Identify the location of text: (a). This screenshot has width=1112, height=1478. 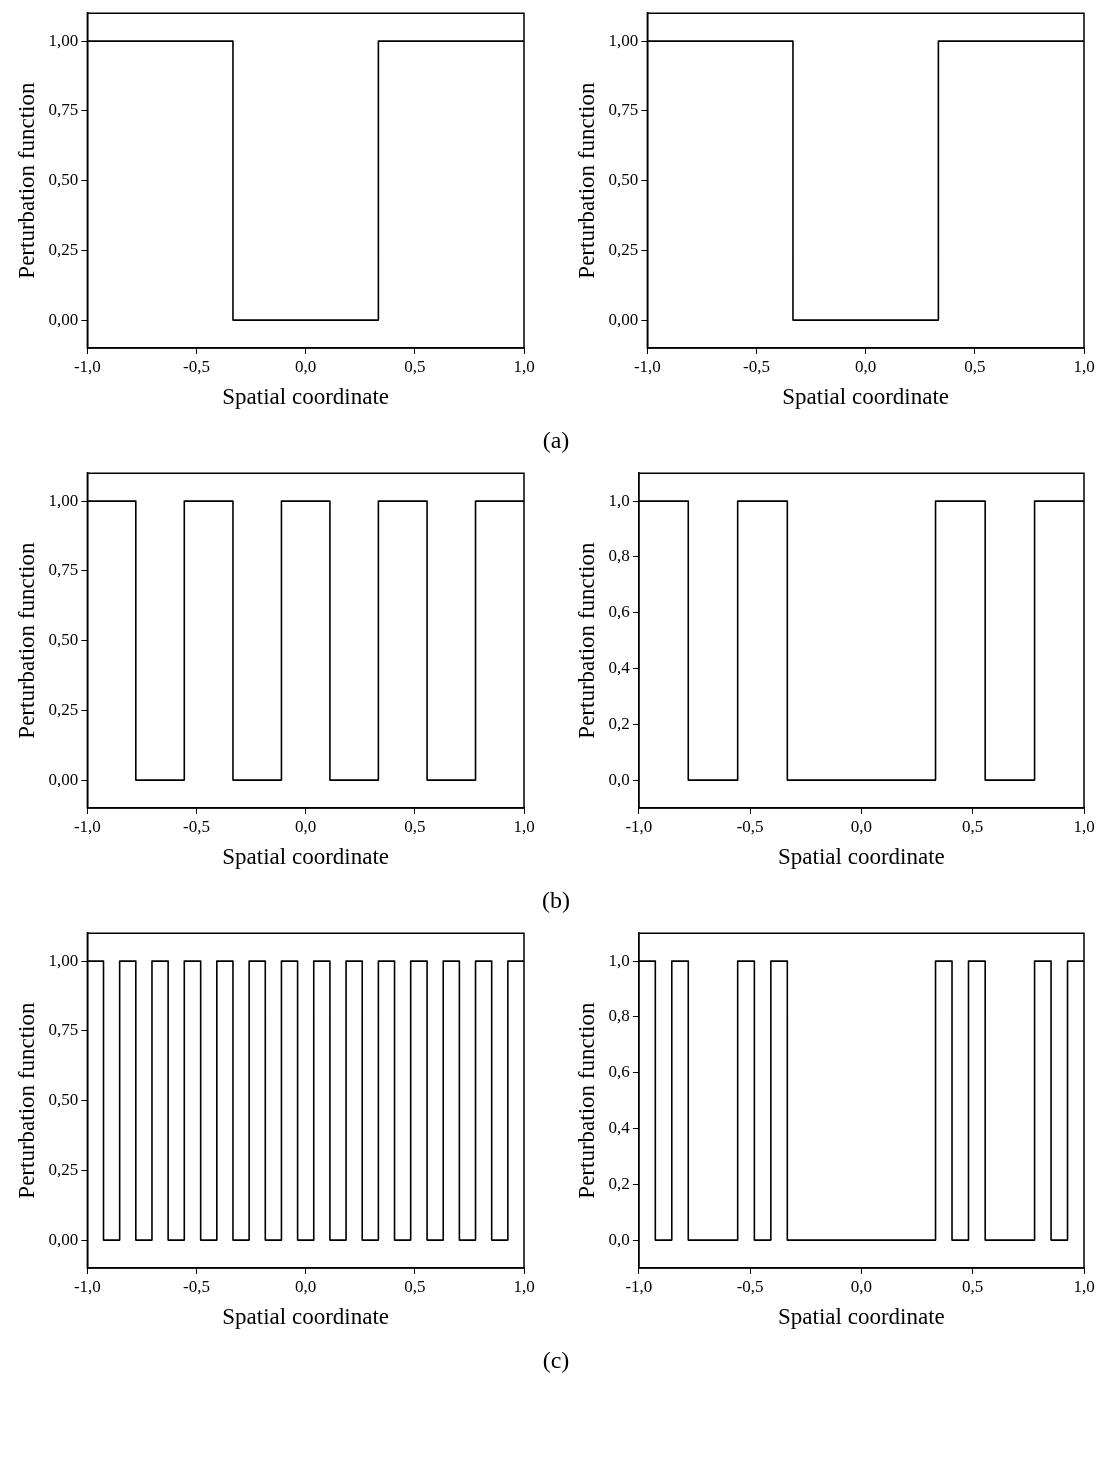
(556, 440).